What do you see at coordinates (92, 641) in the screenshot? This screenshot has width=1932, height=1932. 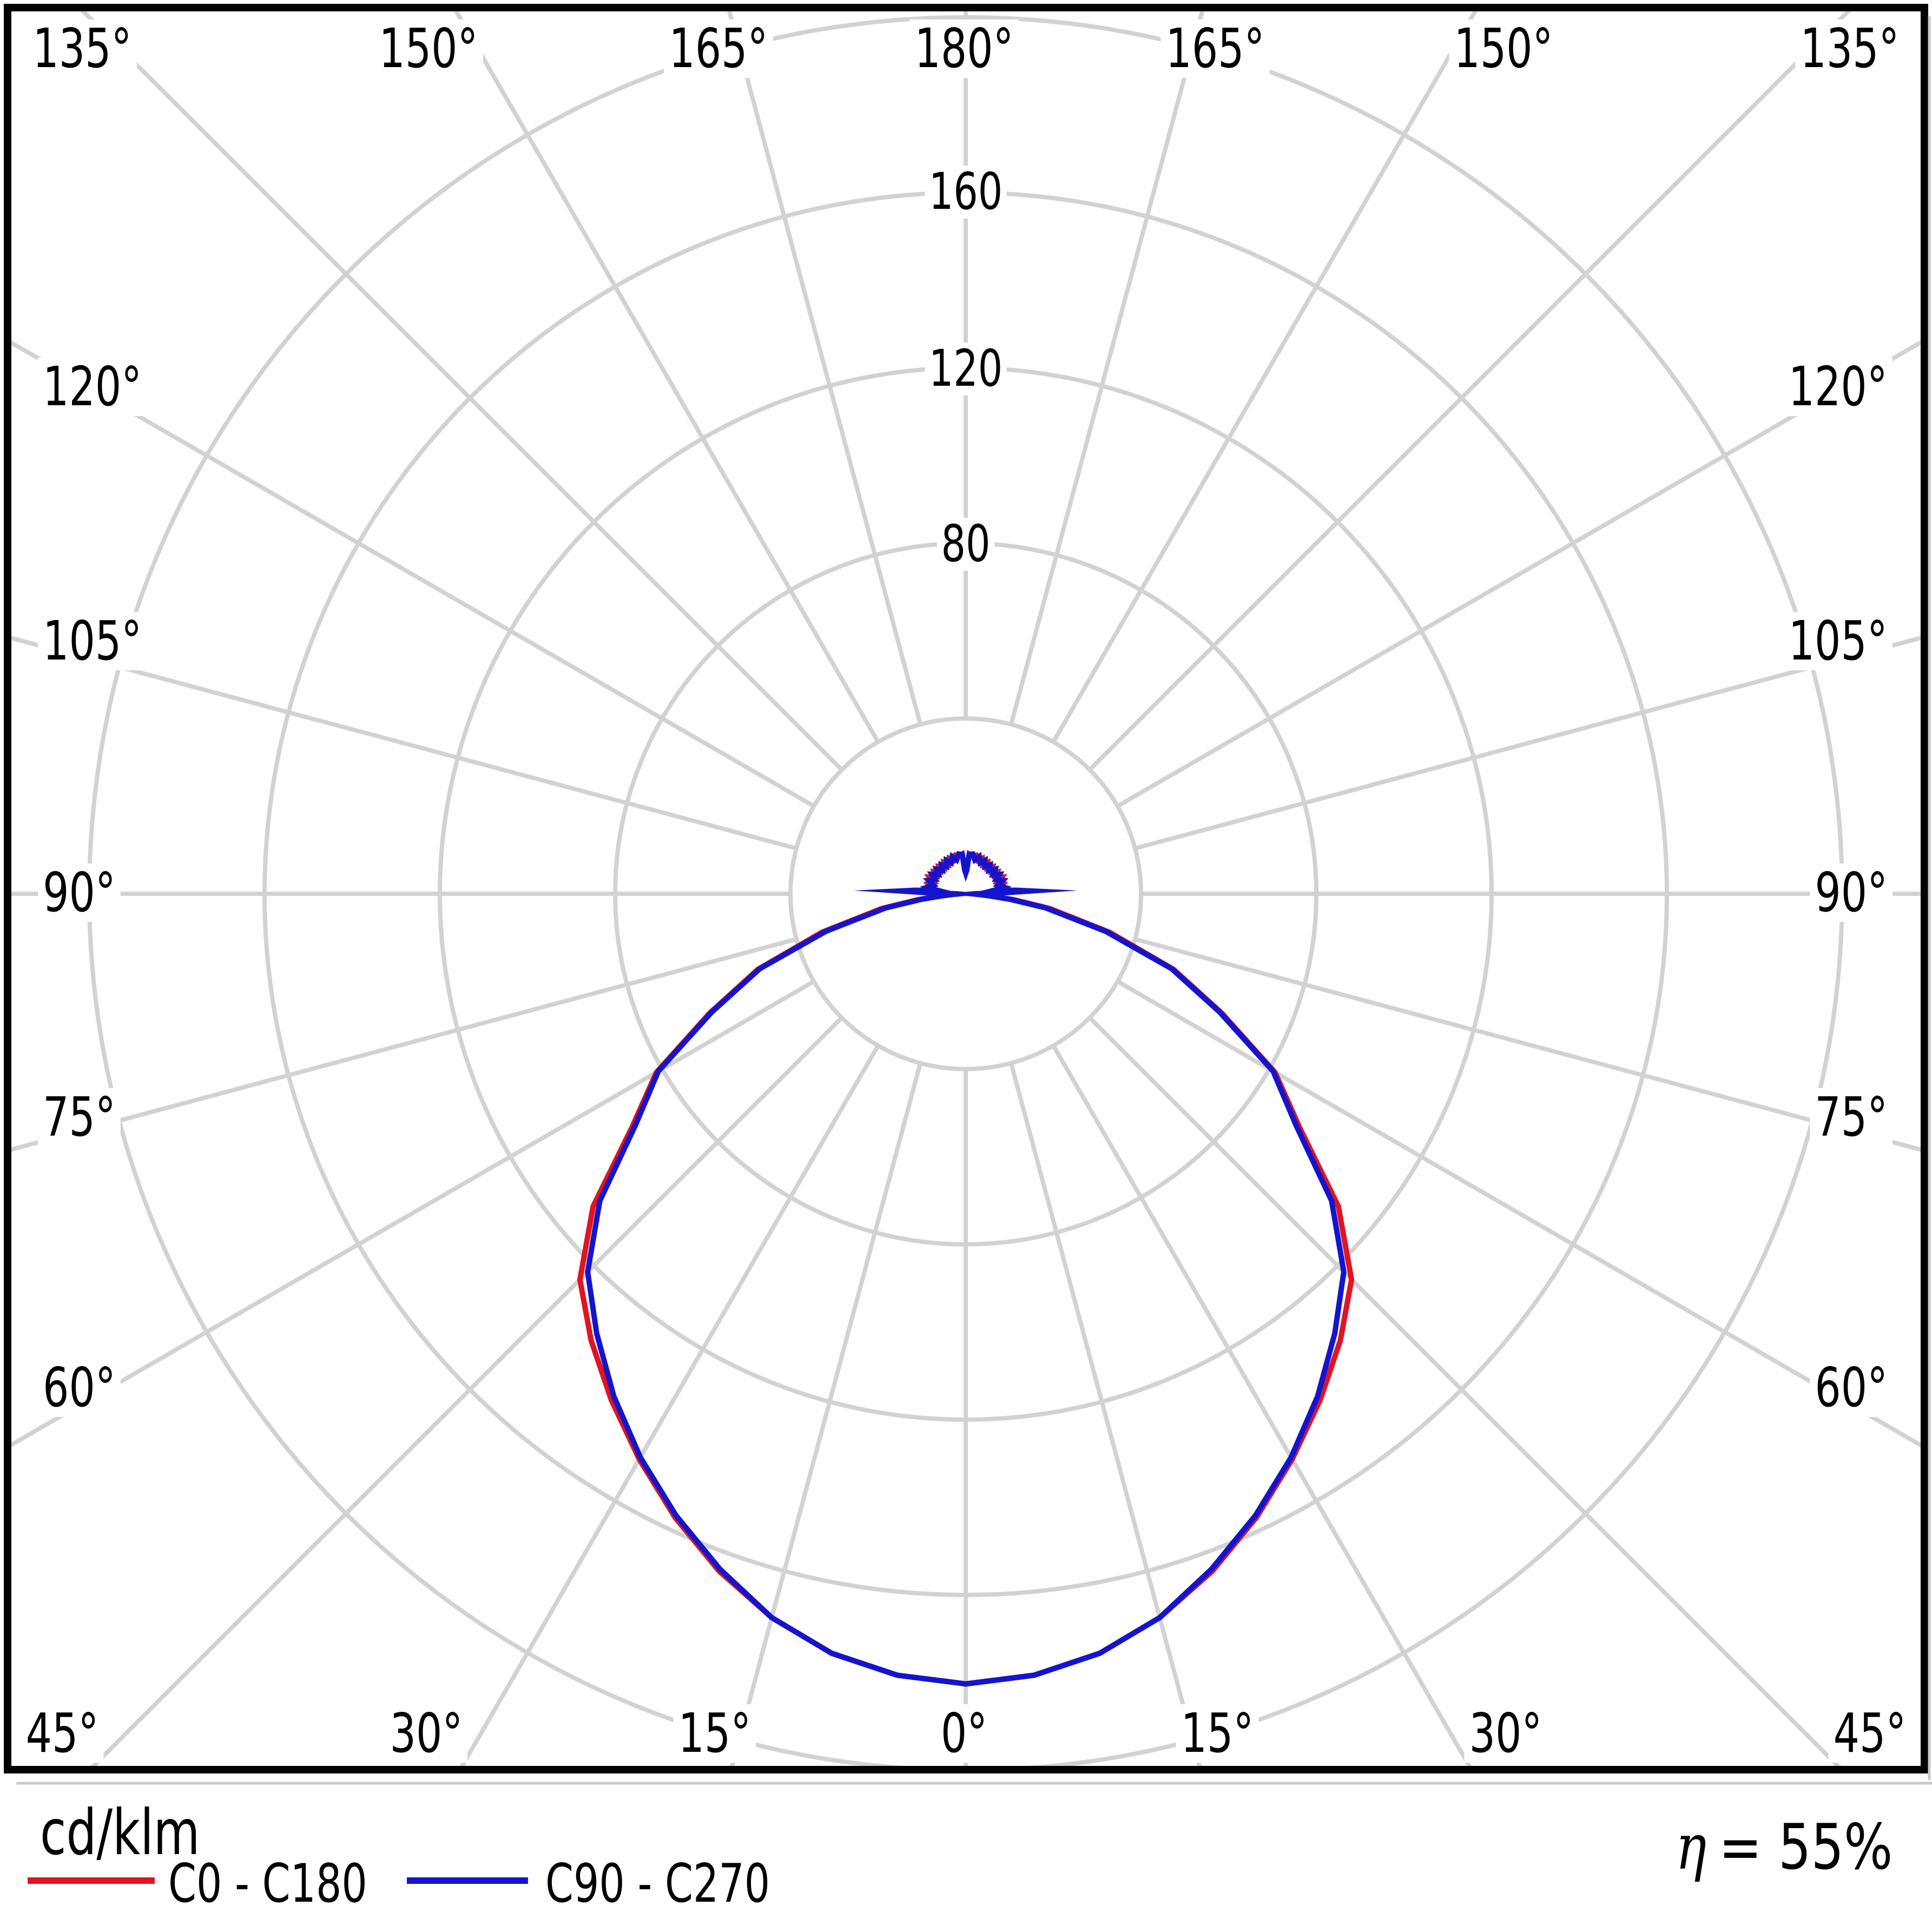 I see `angle-label-left: 105°` at bounding box center [92, 641].